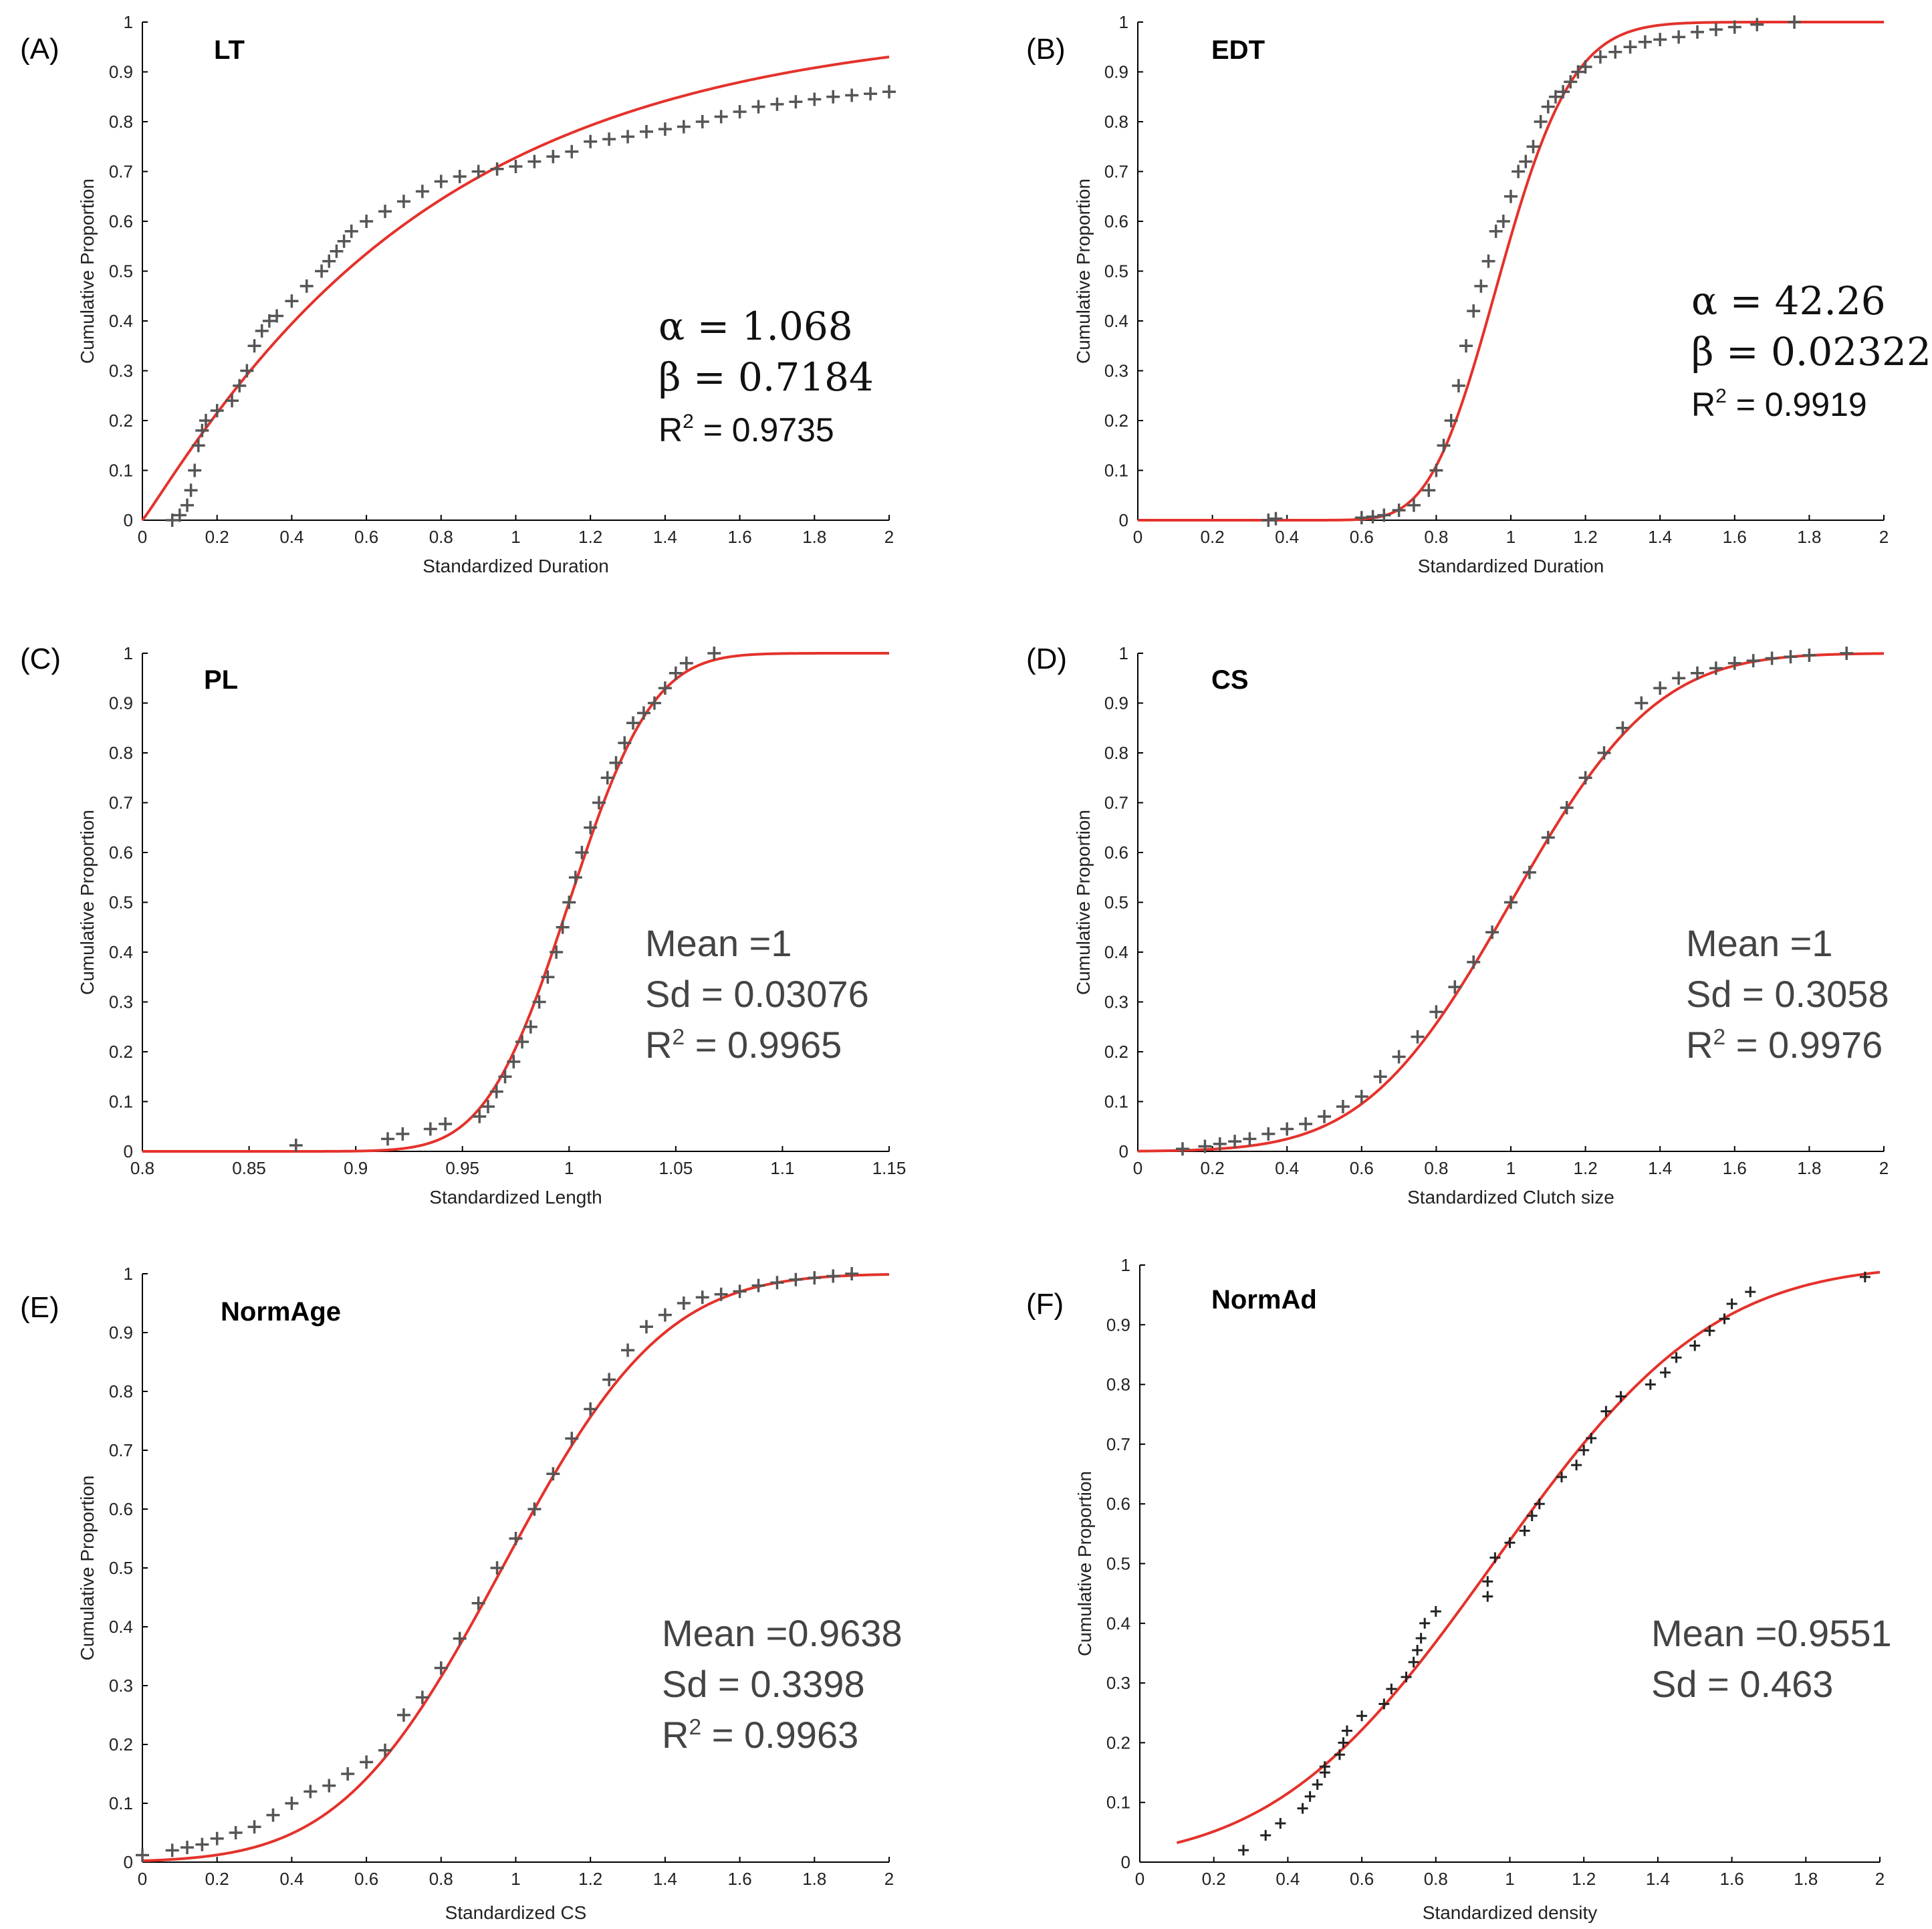  I want to click on x-tick-label: 1.8, so click(814, 1879).